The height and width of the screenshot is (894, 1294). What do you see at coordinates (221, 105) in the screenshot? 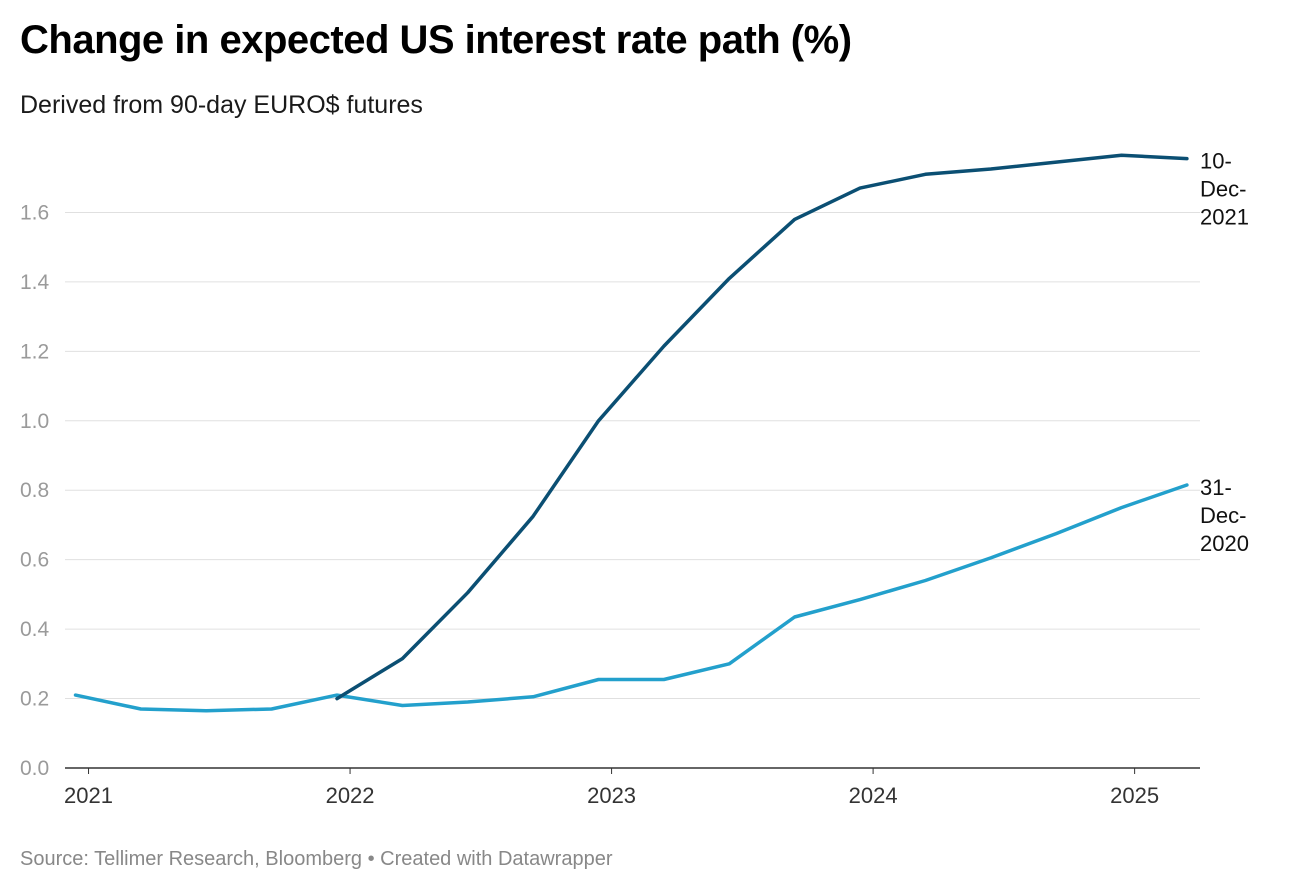
I see `chart-subtitle: Derived from 90-day EURO$ futures` at bounding box center [221, 105].